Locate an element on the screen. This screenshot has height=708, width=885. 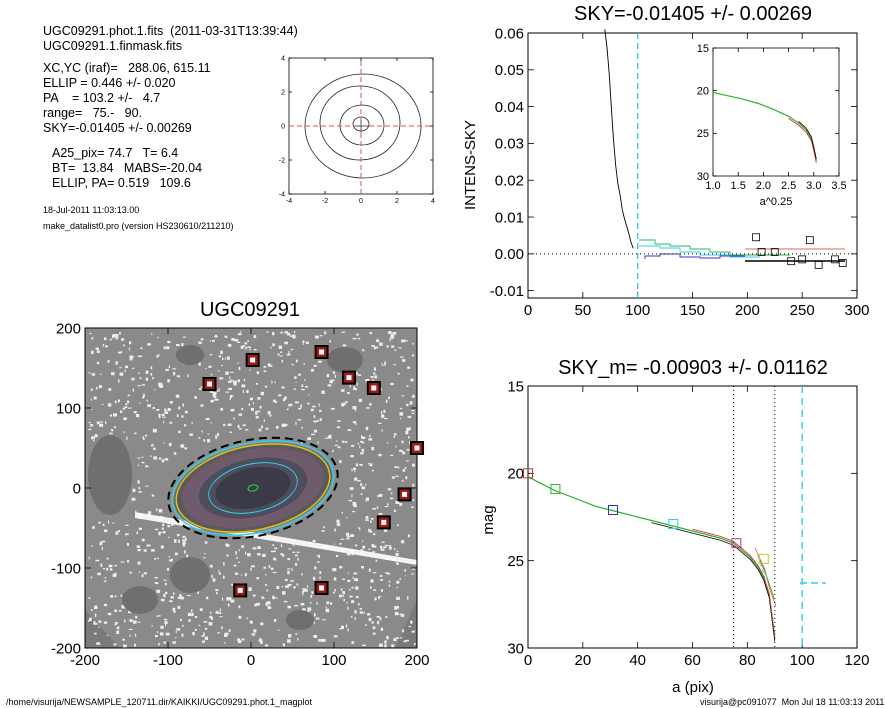
mag-extra-curves is located at coordinates (790, 591).